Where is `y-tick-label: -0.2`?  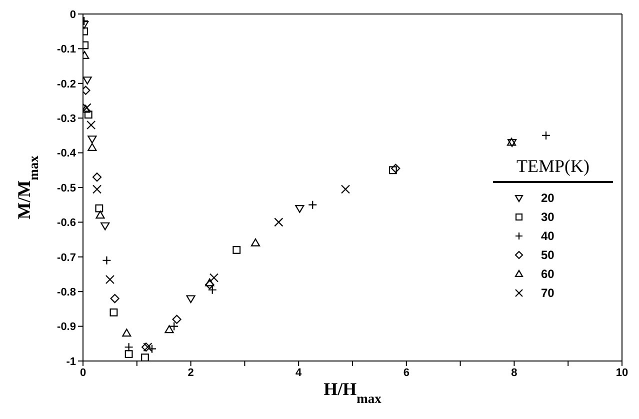
y-tick-label: -0.2 is located at coordinates (66, 84).